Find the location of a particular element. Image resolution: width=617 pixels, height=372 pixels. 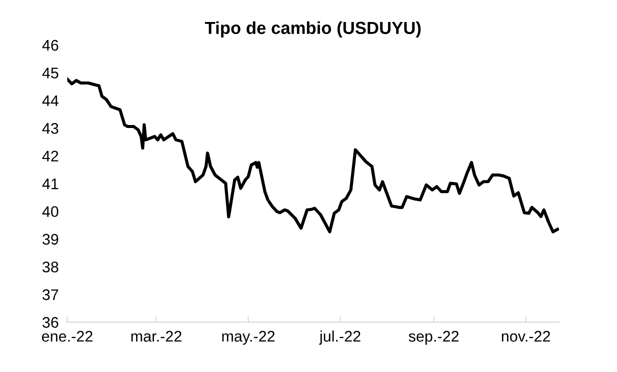

x-tick-label: may.-22 is located at coordinates (248, 337).